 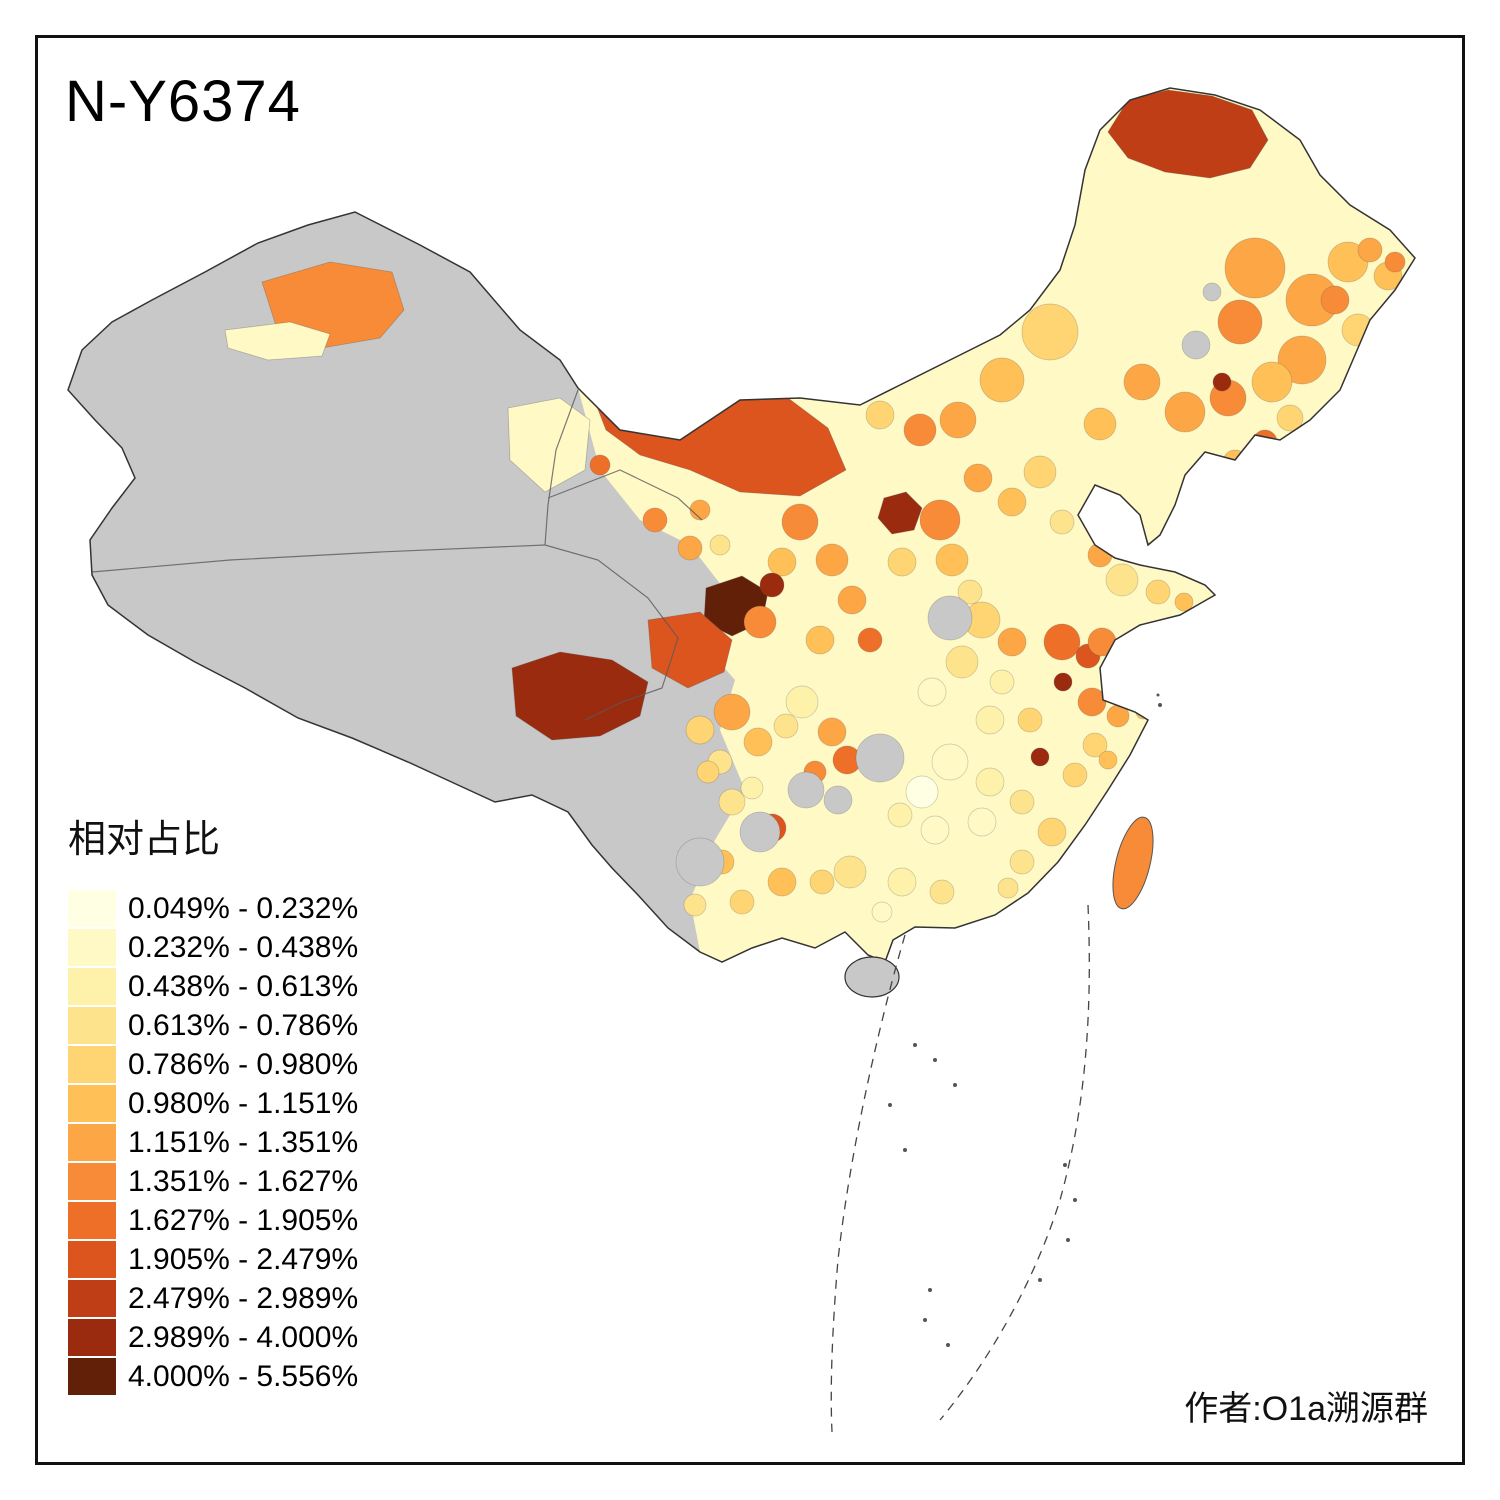 What do you see at coordinates (183, 101) in the screenshot?
I see `plot-title: N-Y6374` at bounding box center [183, 101].